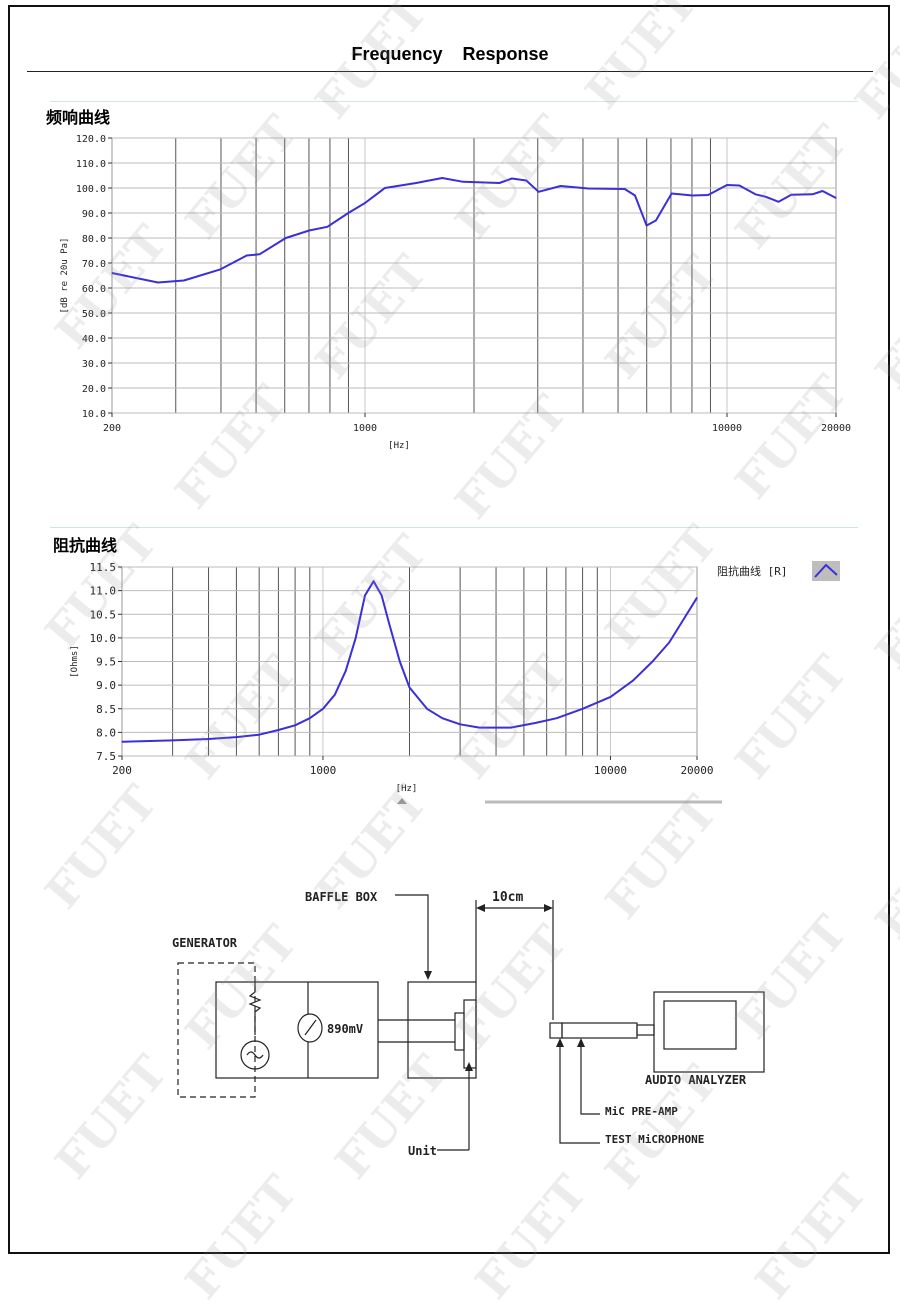  What do you see at coordinates (409, 661) in the screenshot?
I see `series-line` at bounding box center [409, 661].